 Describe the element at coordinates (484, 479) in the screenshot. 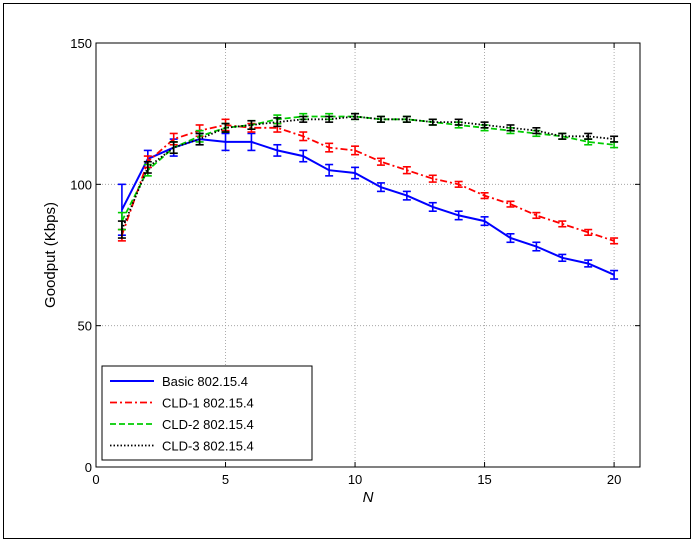

I see `x-tick-label: 15` at that location.